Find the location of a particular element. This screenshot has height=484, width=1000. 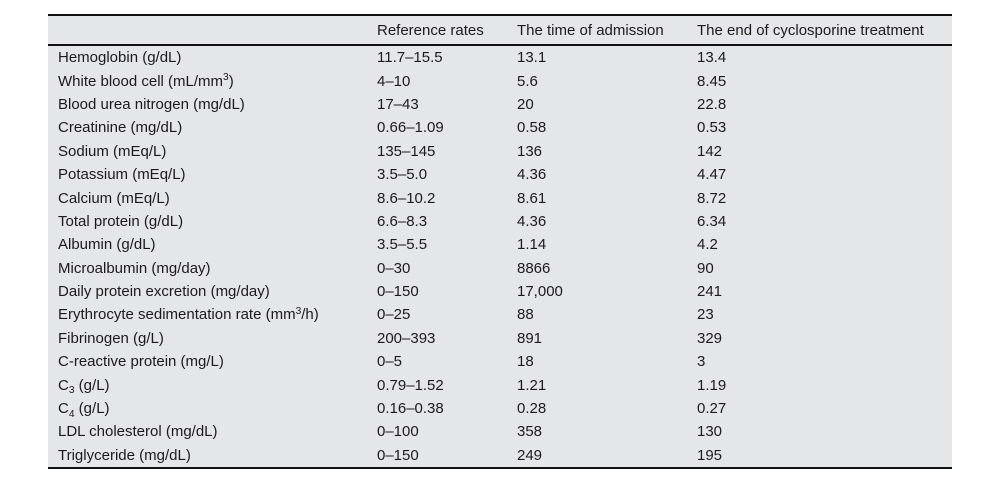

table-row: Hemoglobin (g/dL) 11.7–15.5 13.1 13.4 is located at coordinates (500, 57).